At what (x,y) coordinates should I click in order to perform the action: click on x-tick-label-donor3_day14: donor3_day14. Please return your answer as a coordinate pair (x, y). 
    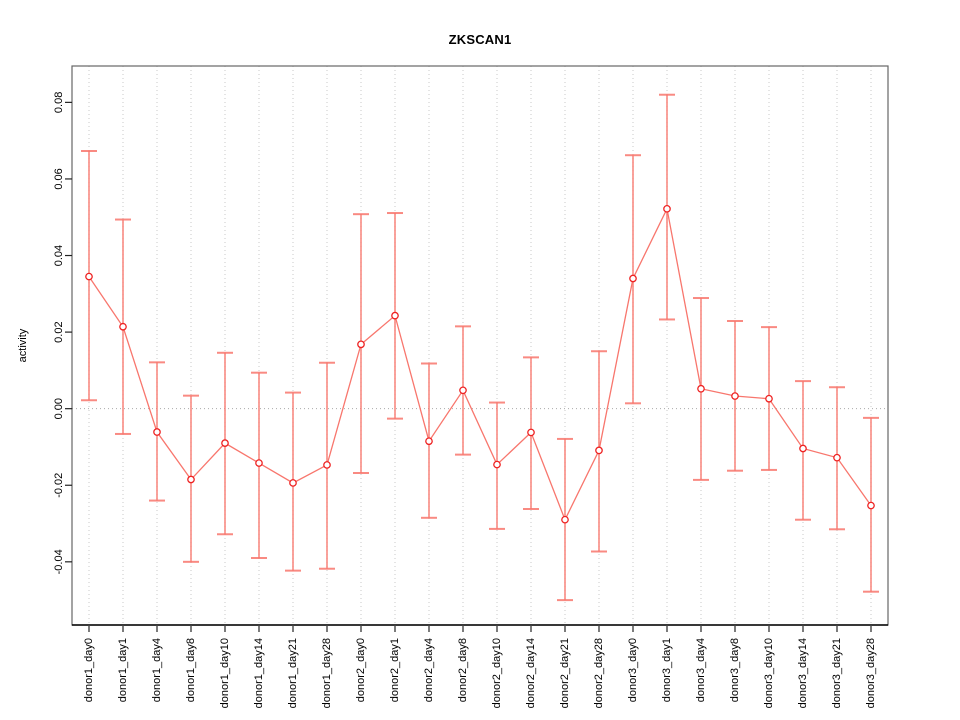
    Looking at the image, I should click on (803, 673).